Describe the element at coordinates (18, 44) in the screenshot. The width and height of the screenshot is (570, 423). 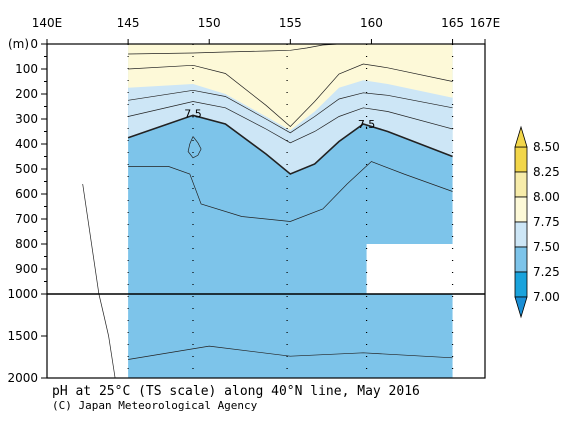
I see `y-axis-label: (m)` at that location.